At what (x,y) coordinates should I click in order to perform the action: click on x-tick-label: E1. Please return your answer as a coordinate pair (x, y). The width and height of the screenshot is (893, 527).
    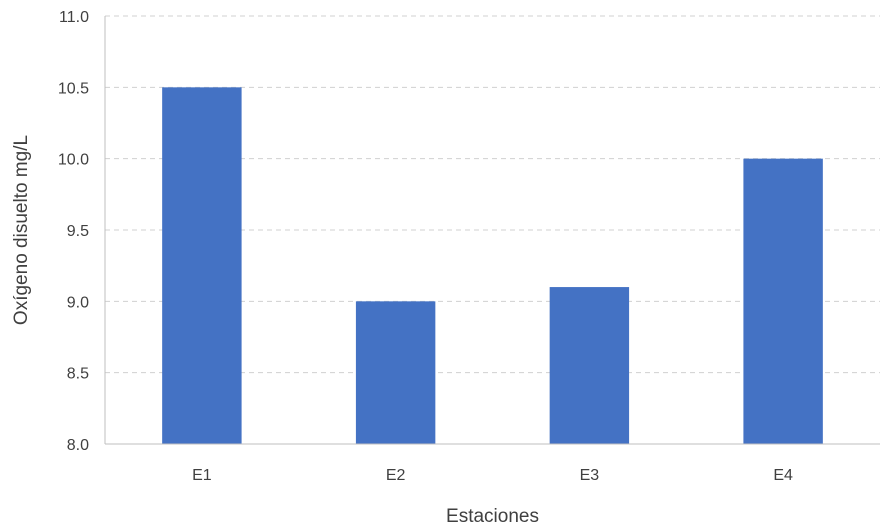
    Looking at the image, I should click on (202, 475).